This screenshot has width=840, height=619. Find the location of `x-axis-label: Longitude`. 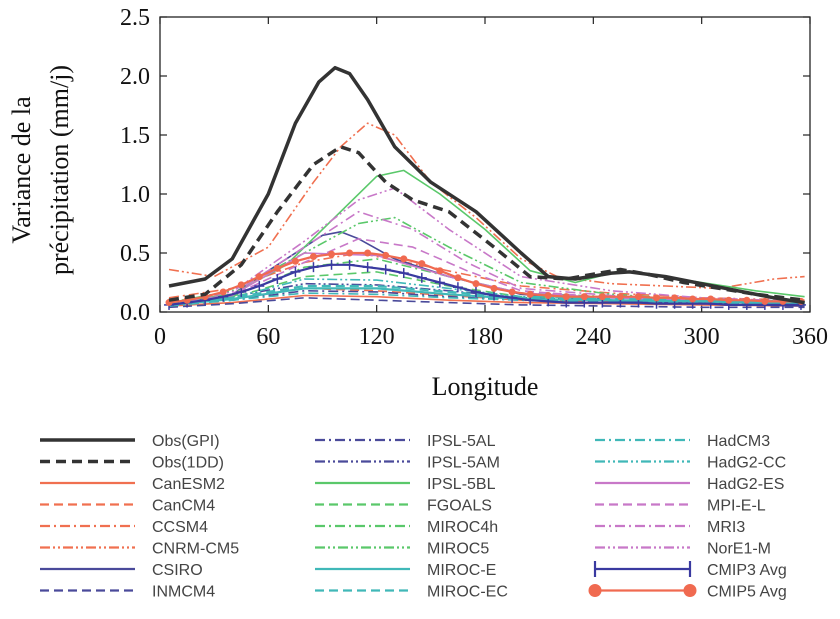

x-axis-label: Longitude is located at coordinates (485, 386).